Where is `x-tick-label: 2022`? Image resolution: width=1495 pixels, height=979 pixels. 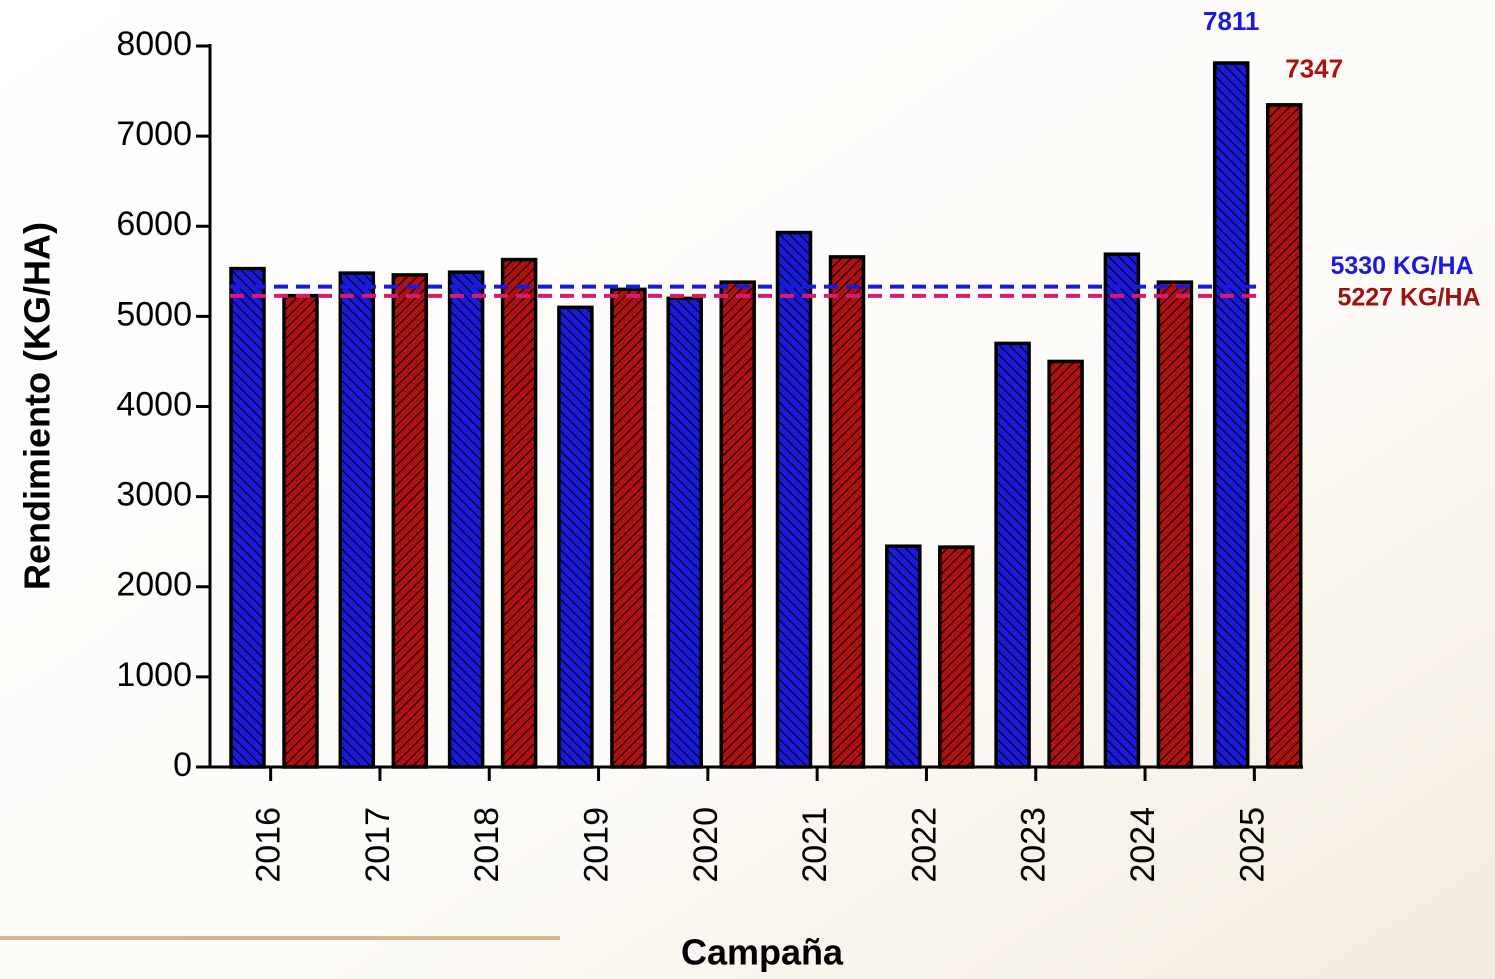 x-tick-label: 2022 is located at coordinates (924, 845).